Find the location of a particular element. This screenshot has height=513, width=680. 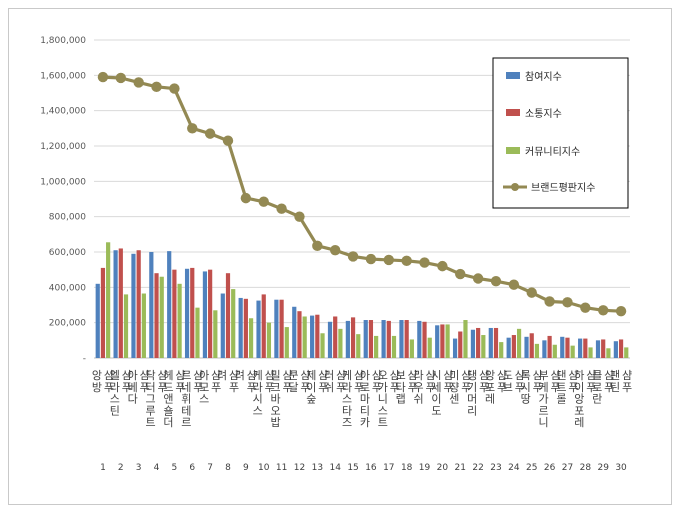

category-label: 라 우 쉬샴 푸 is located at coordinates (424, 387).